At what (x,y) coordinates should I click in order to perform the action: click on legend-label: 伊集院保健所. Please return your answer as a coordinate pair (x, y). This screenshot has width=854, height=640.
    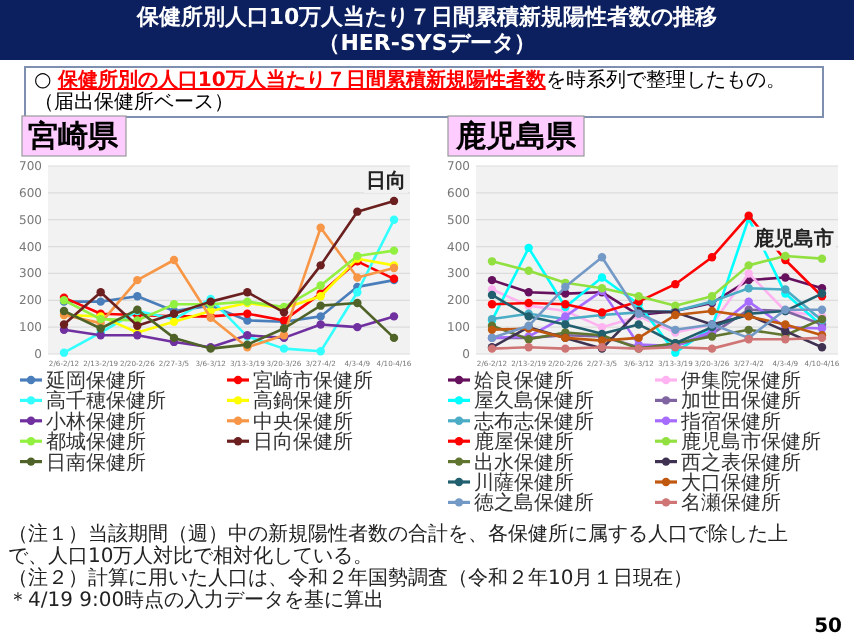
    Looking at the image, I should click on (741, 381).